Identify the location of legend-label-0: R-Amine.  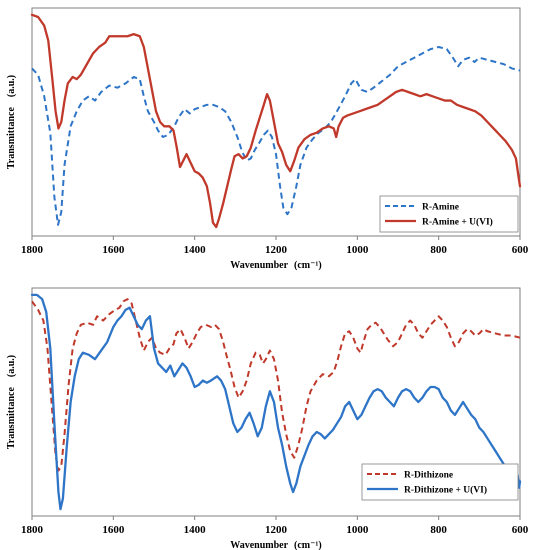
(440, 208).